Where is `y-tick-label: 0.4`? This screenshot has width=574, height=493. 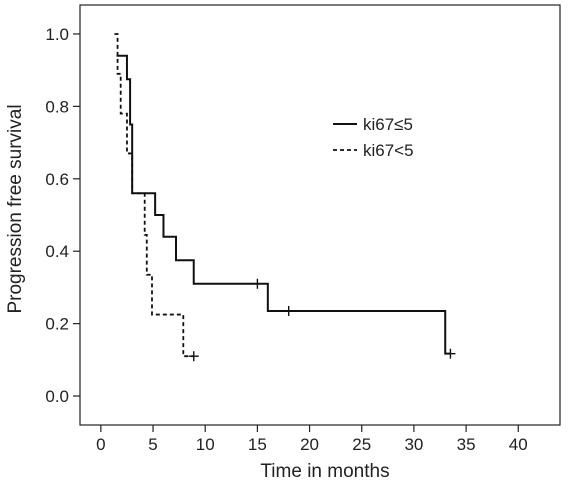 y-tick-label: 0.4 is located at coordinates (57, 251).